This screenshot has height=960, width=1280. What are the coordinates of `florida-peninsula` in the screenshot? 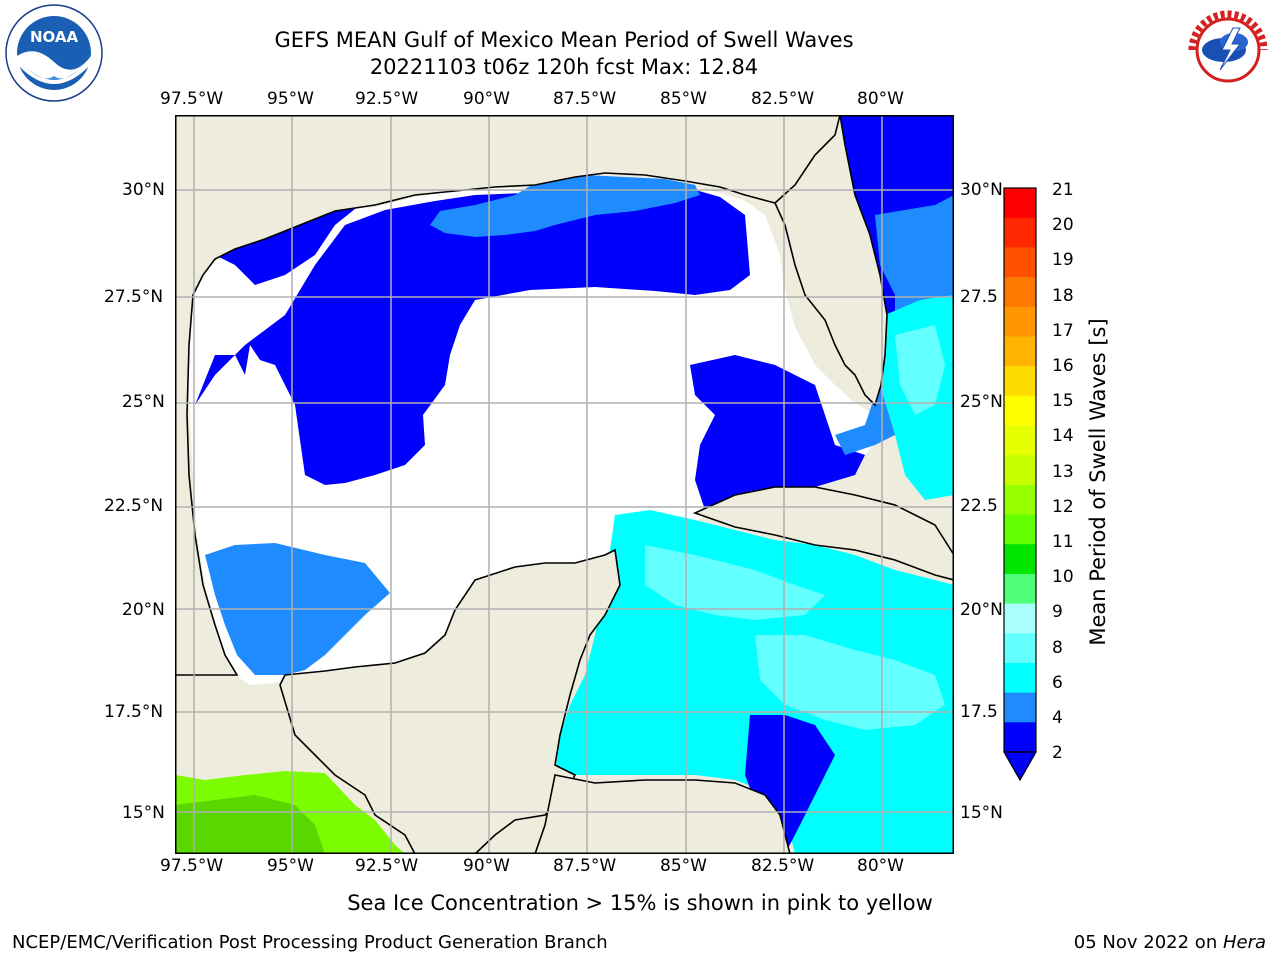 It's located at (831, 261).